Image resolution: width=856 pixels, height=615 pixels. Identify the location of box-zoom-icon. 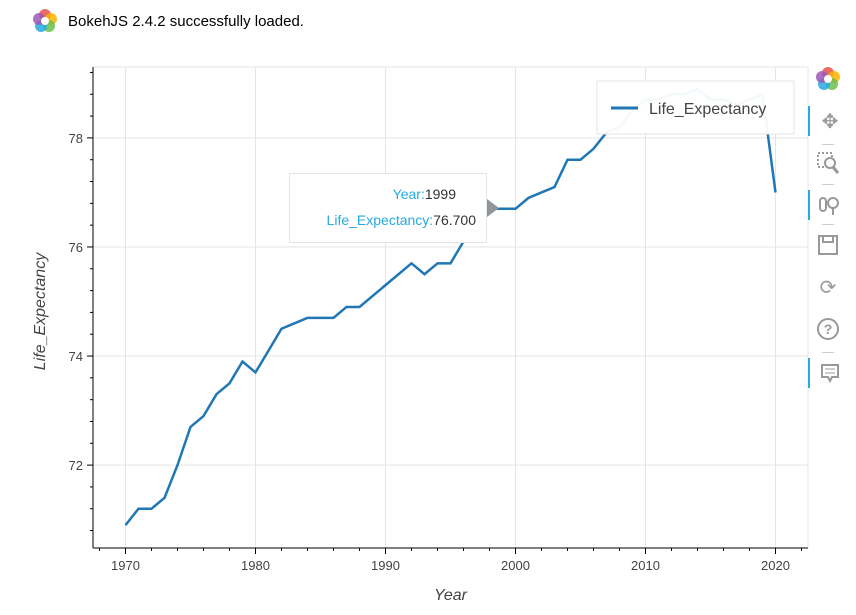
(828, 163).